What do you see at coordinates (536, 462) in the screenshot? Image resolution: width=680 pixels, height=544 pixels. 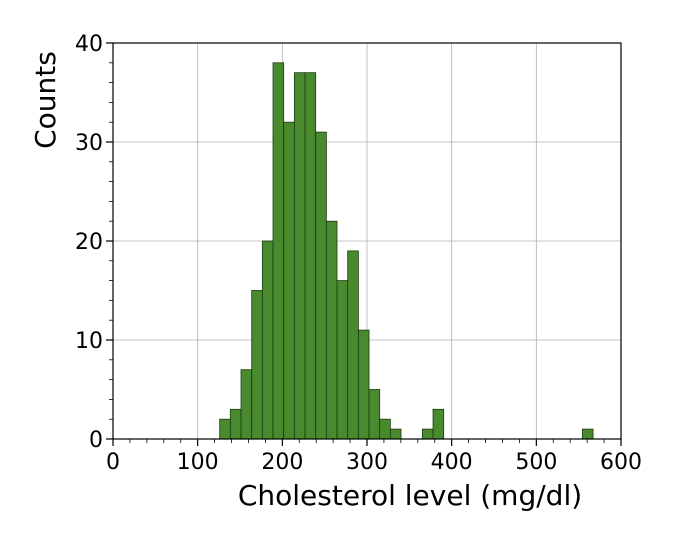 I see `x-tick-label: 500` at bounding box center [536, 462].